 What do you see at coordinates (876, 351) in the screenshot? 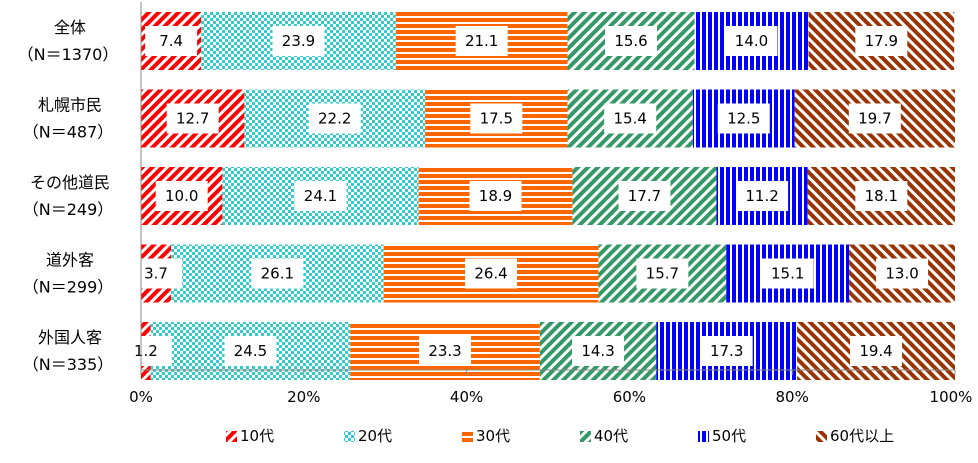
I see `data-label: 19.4` at bounding box center [876, 351].